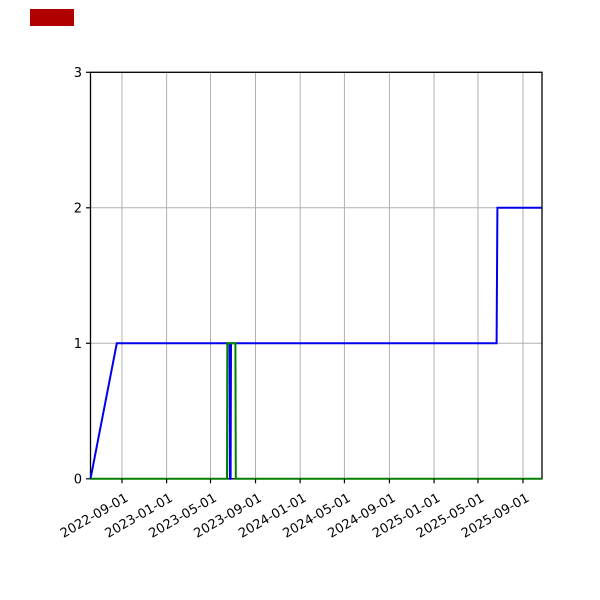  Describe the element at coordinates (78, 479) in the screenshot. I see `y-tick-label: 0` at that location.